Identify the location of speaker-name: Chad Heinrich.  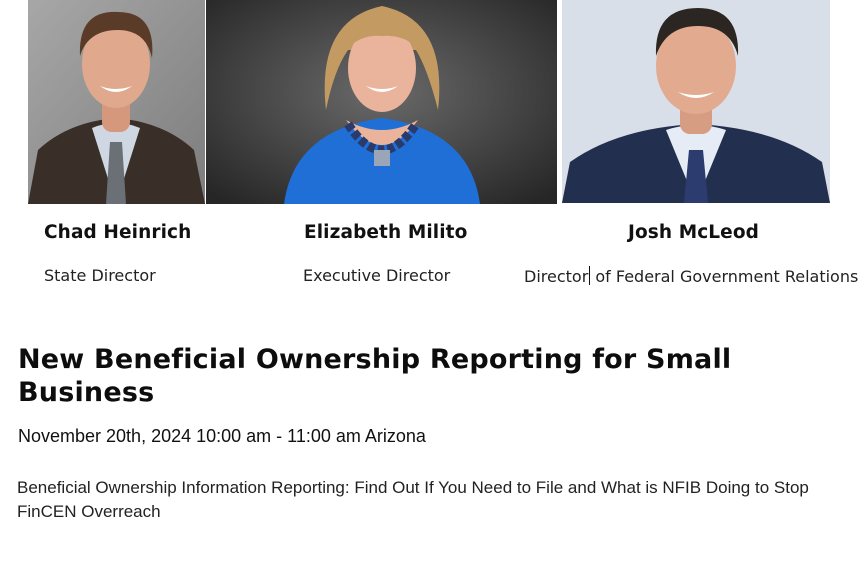
(118, 232).